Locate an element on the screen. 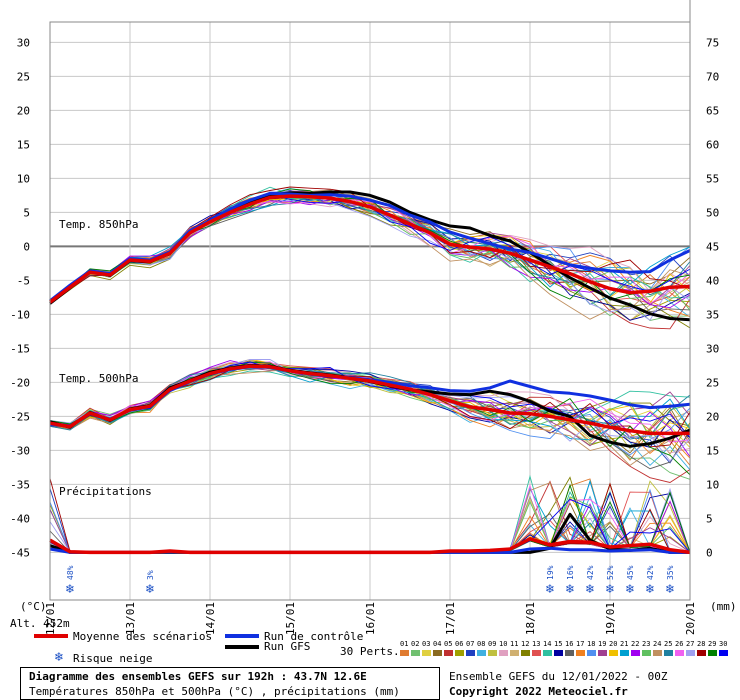 This screenshot has width=740, height=700. legend-control-label: Run de contrôle is located at coordinates (314, 636).